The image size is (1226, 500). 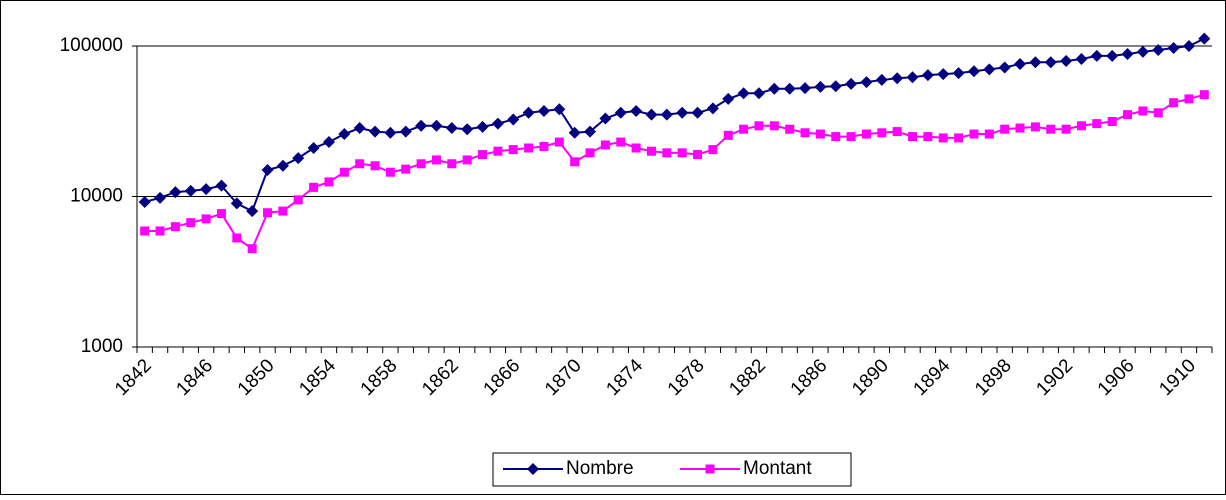 What do you see at coordinates (600, 468) in the screenshot?
I see `legend-label: Nombre` at bounding box center [600, 468].